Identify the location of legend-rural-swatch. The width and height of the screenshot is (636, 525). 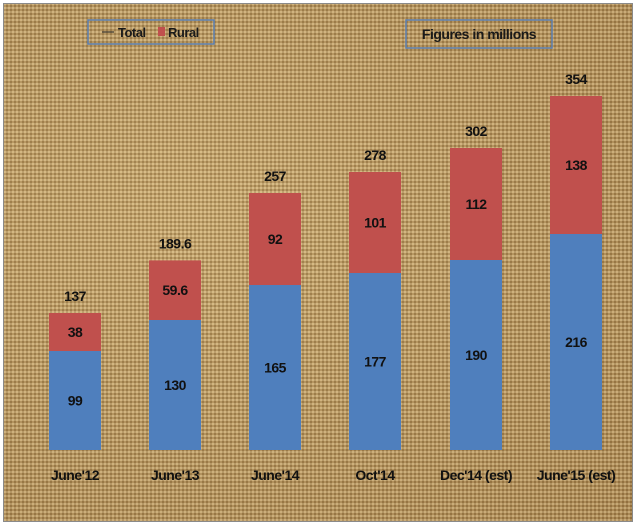
(161, 31).